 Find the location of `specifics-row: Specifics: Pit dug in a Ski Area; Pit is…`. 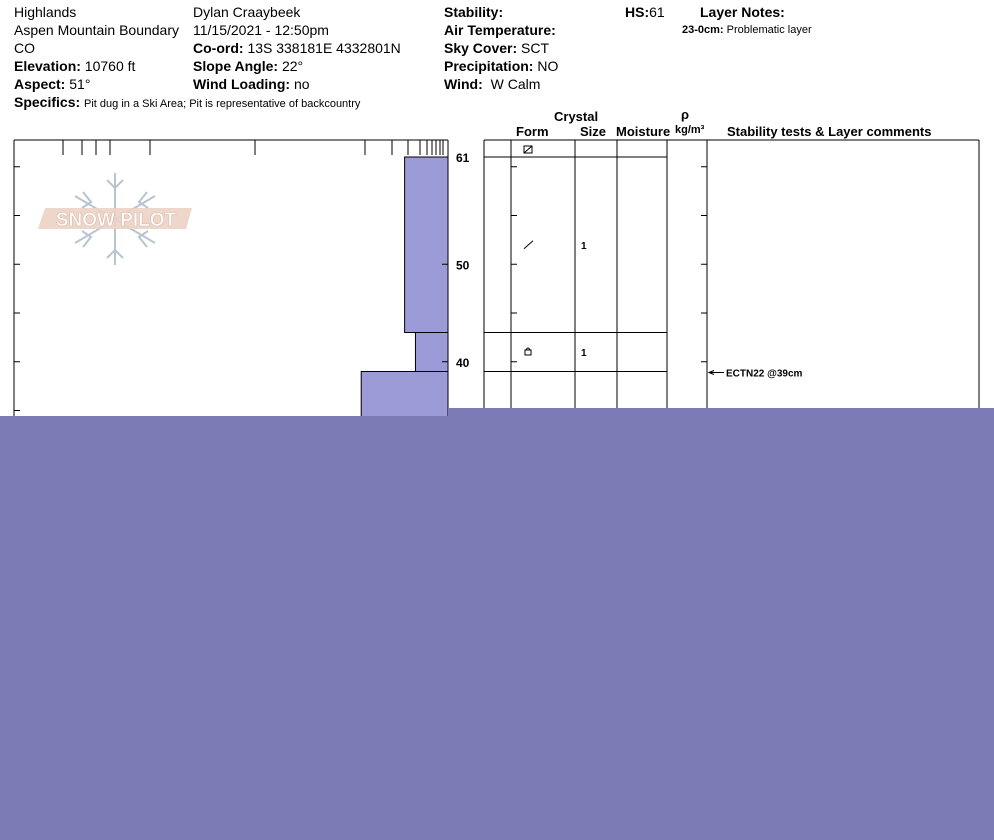

specifics-row: Specifics: Pit dug in a Ski Area; Pit is… is located at coordinates (187, 102).